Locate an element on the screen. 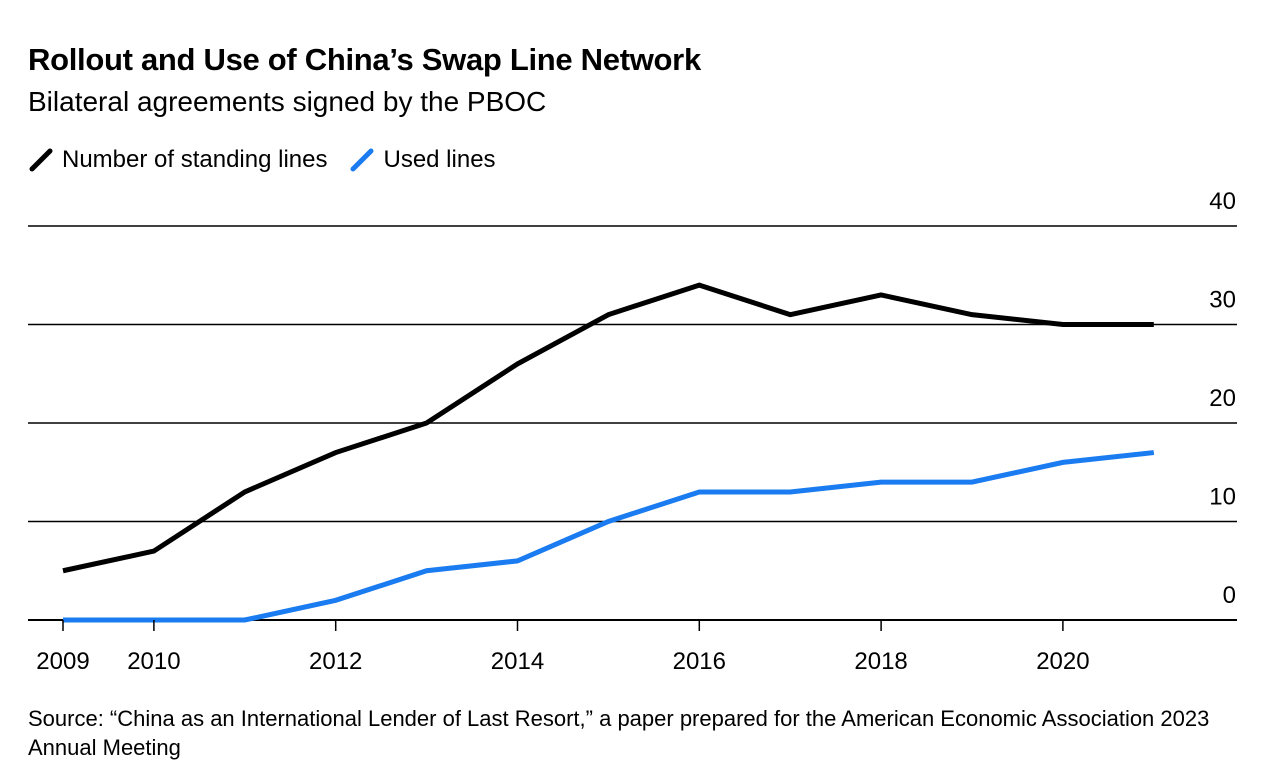  y-tick-label: 20 is located at coordinates (1222, 398).